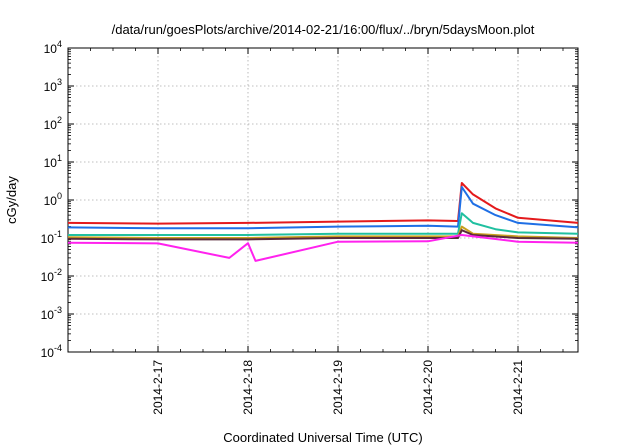  Describe the element at coordinates (53, 85) in the screenshot. I see `y-tick-label: 10³` at that location.